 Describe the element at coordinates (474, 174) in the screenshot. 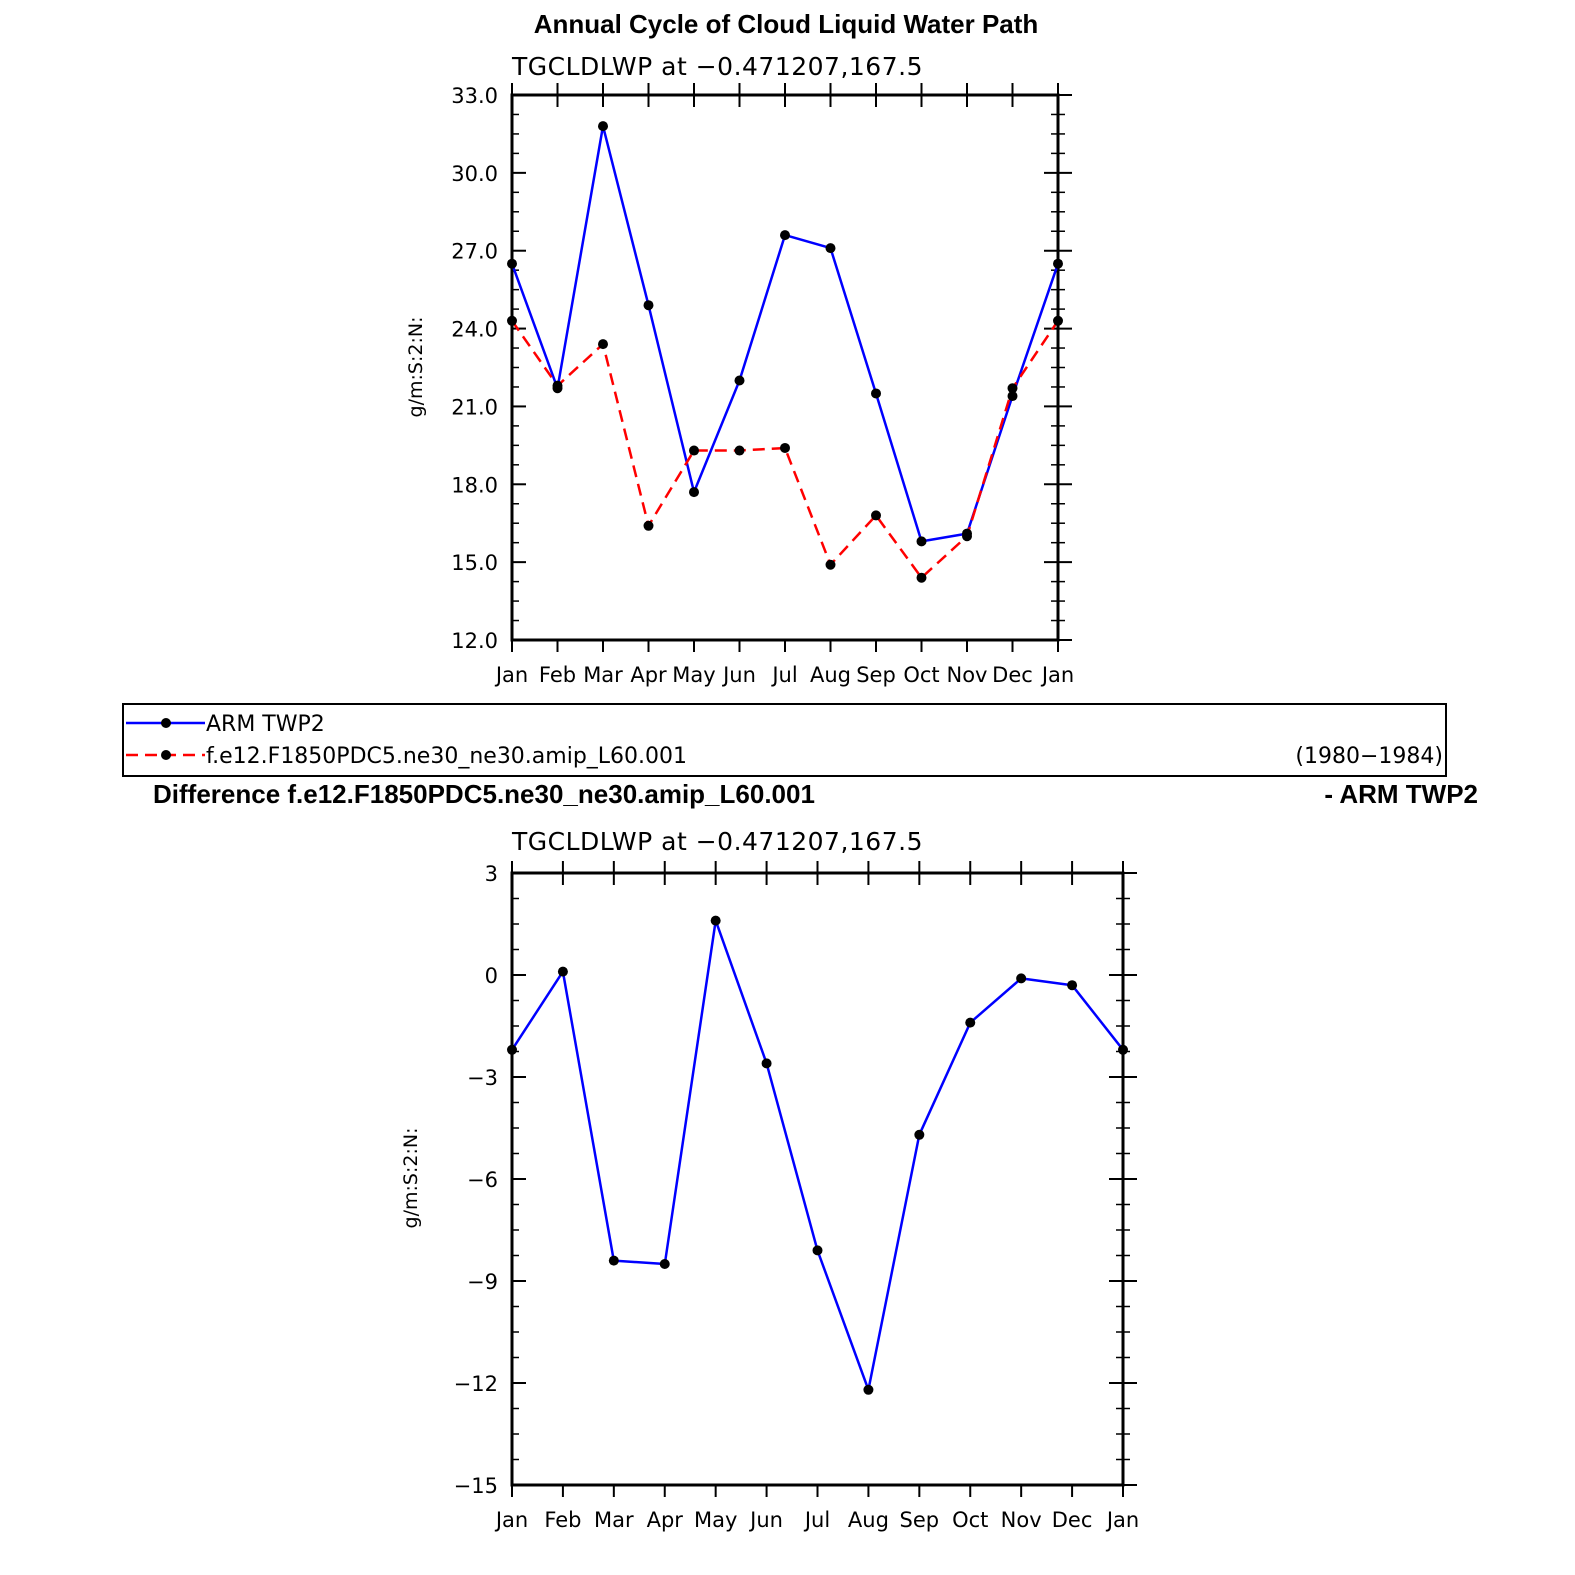

I see `y-tick-label: 30.0` at that location.